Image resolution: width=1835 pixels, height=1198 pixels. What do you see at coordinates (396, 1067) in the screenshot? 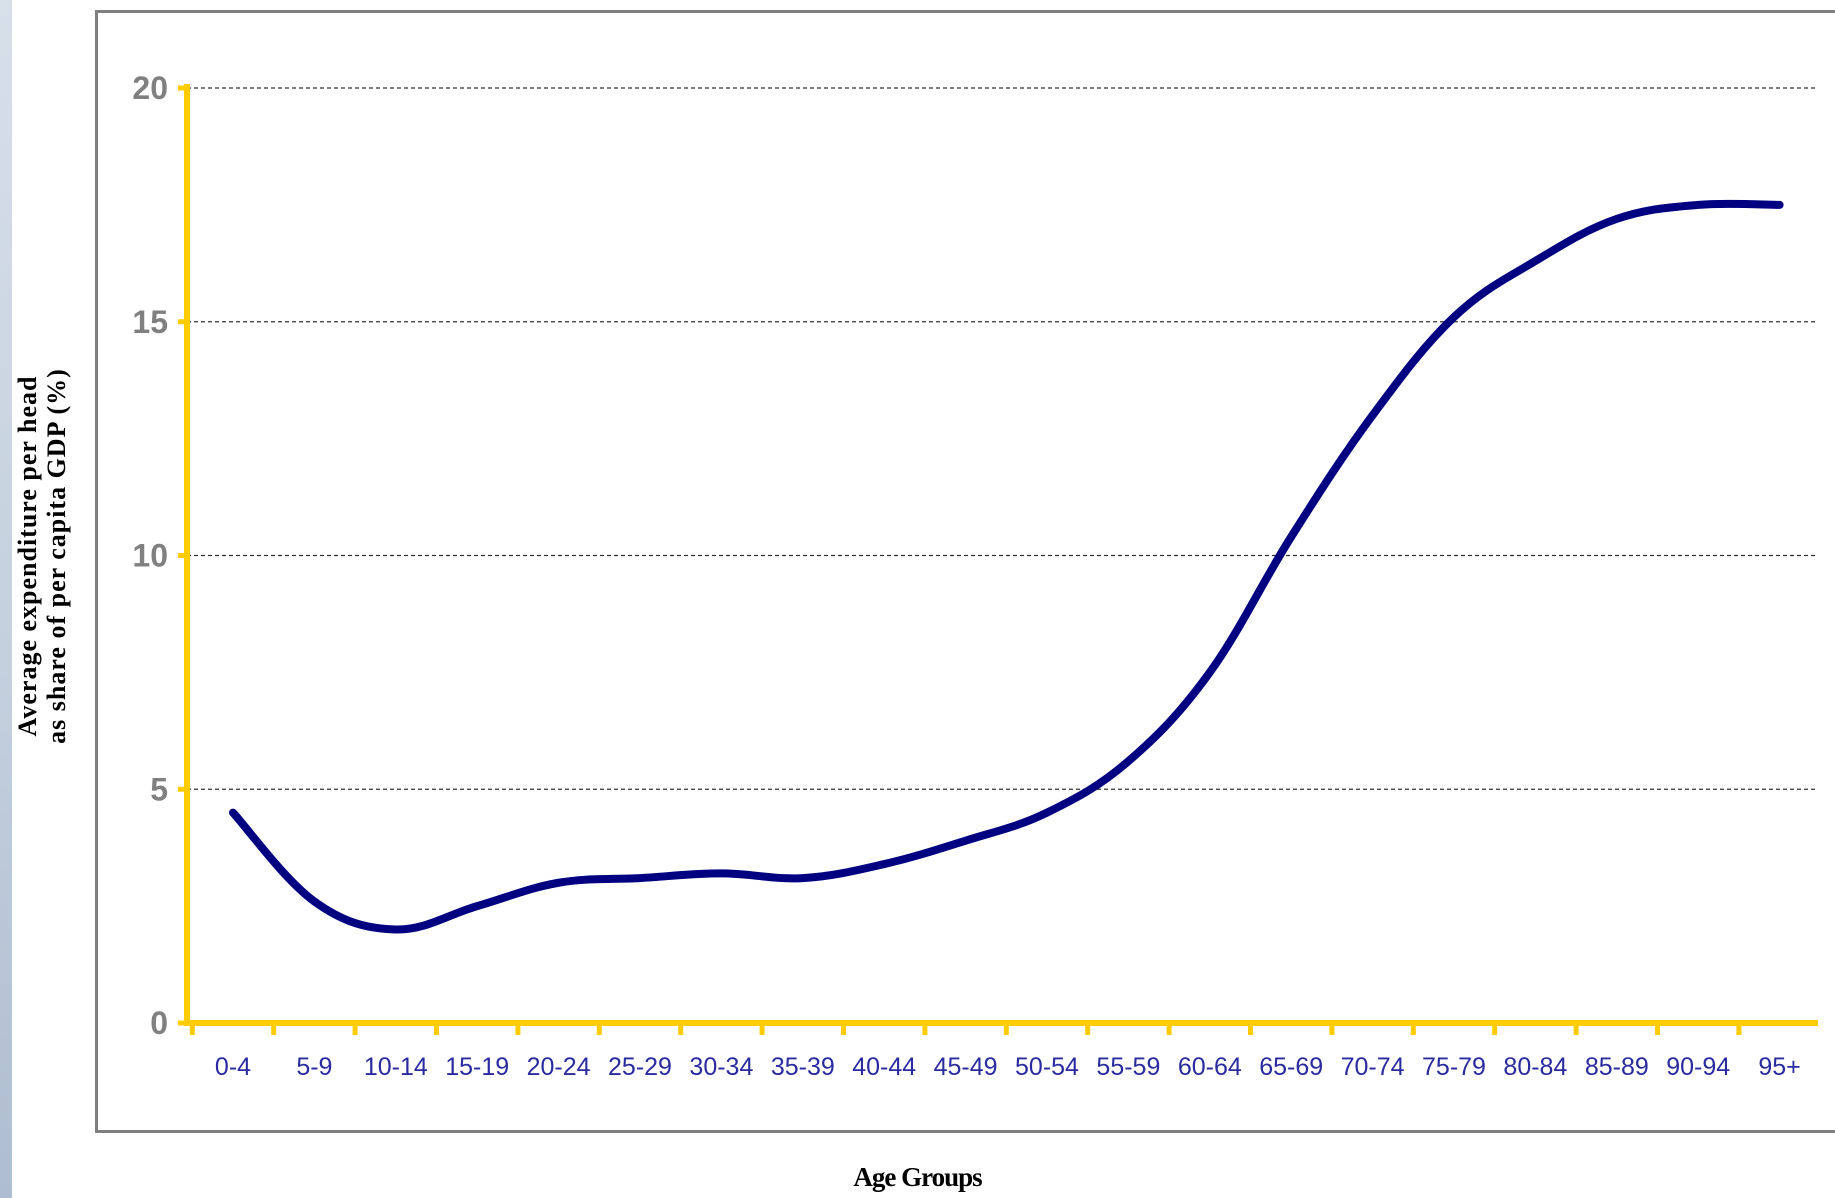
I see `x-tick-label: 10-14` at bounding box center [396, 1067].